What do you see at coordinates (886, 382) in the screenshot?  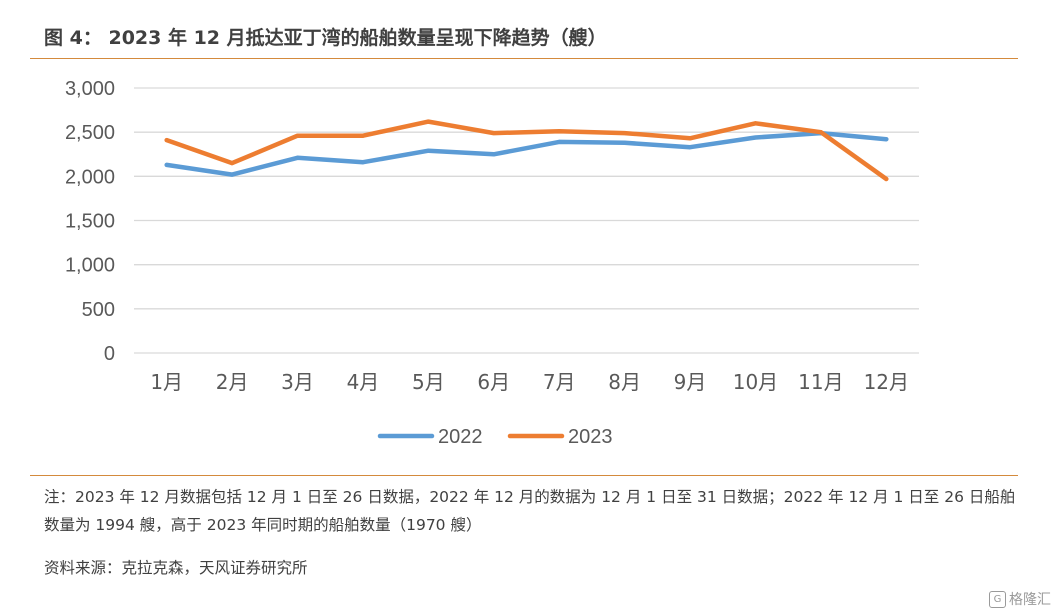 I see `x-tick-label: 12月` at bounding box center [886, 382].